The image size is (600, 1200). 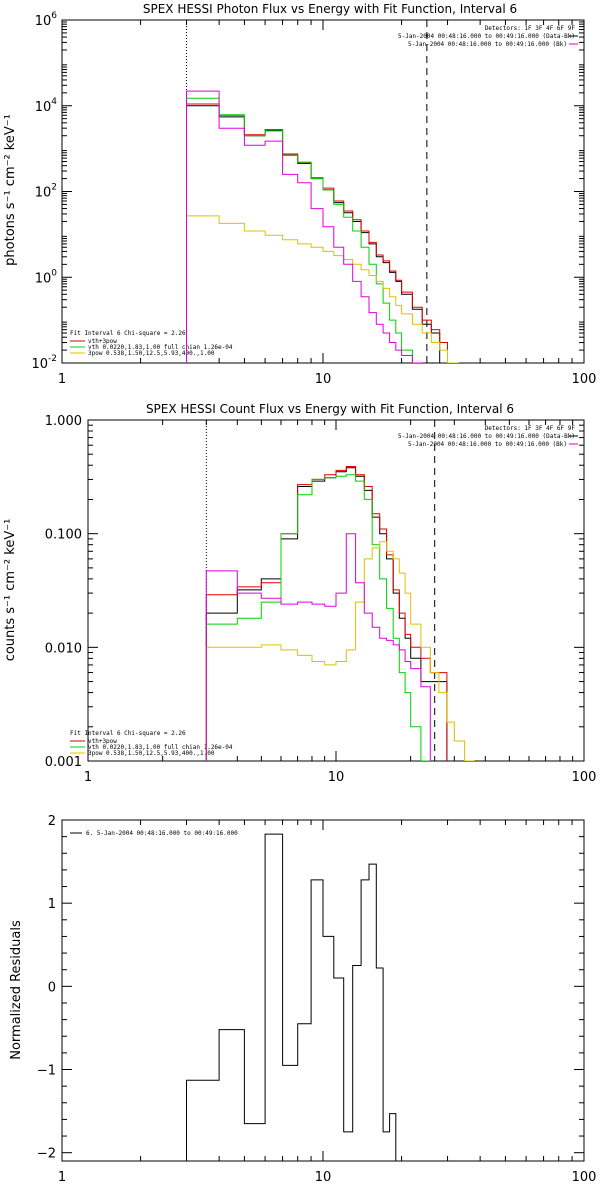 I want to click on photon-flux-ytick-exp: -2, so click(x=52, y=359).